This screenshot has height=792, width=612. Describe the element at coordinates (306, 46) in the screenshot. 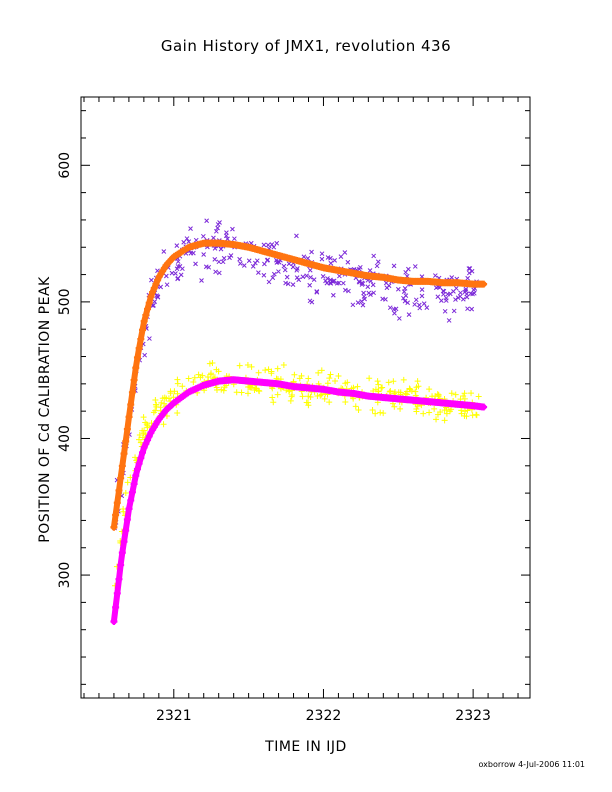

I see `chart-title: Gain History of JMX1, revolution 436` at that location.